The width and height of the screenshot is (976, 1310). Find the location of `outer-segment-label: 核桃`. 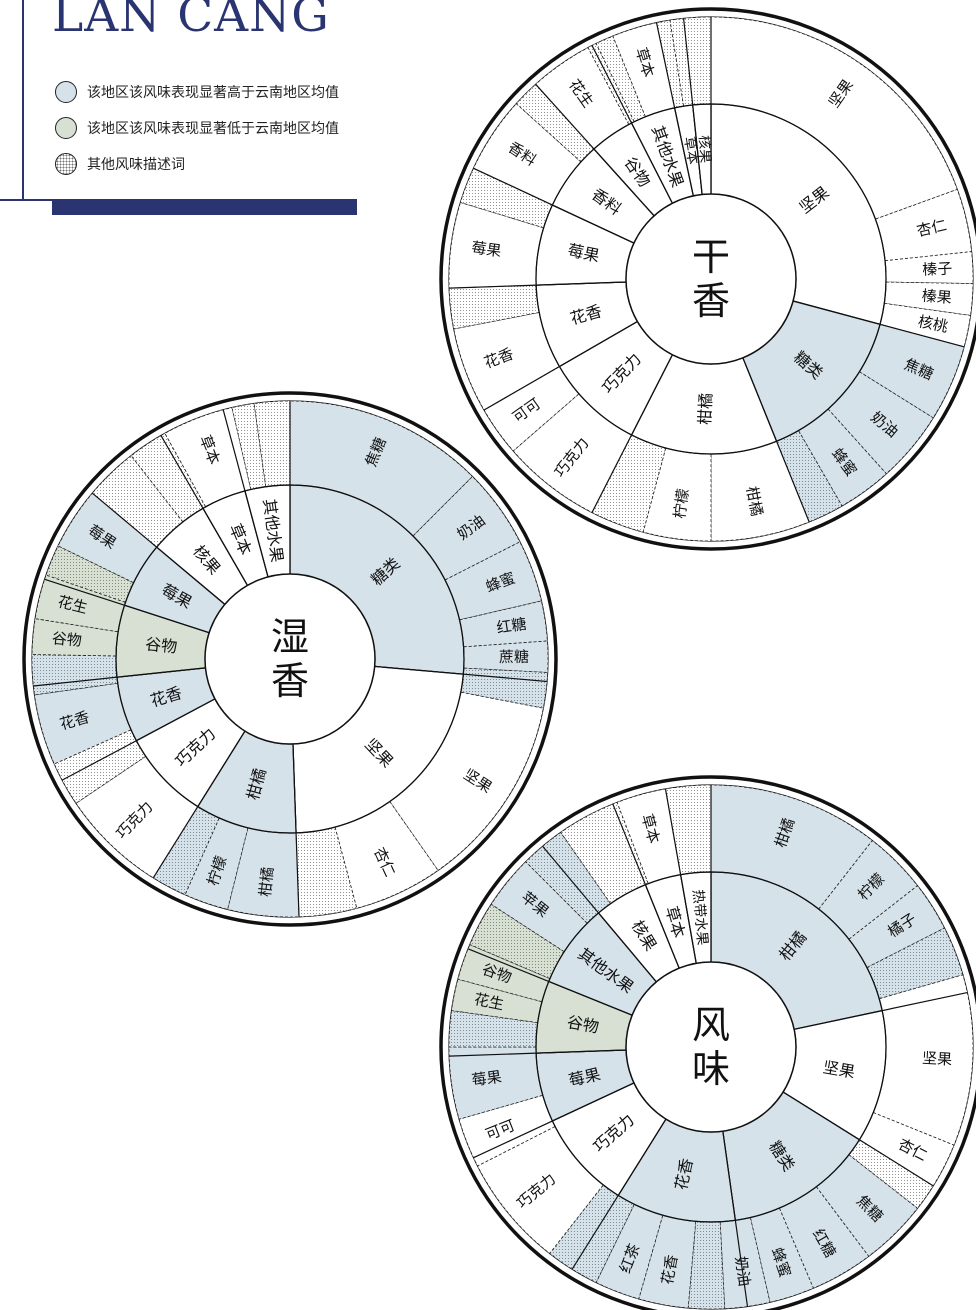

outer-segment-label: 核桃 is located at coordinates (932, 324).